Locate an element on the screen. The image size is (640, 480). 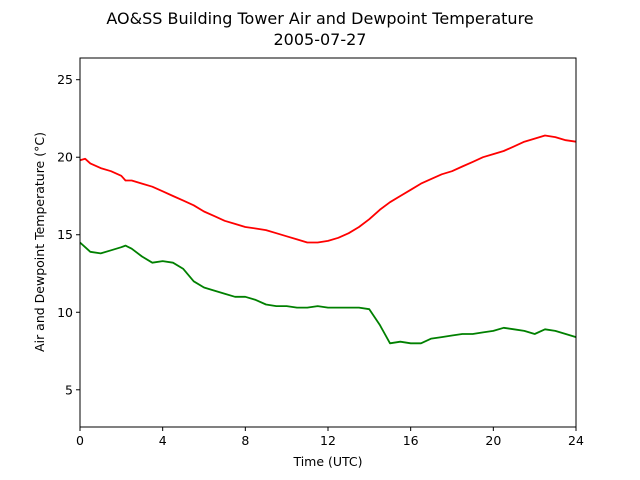
x-tick-label: 8 is located at coordinates (245, 440).